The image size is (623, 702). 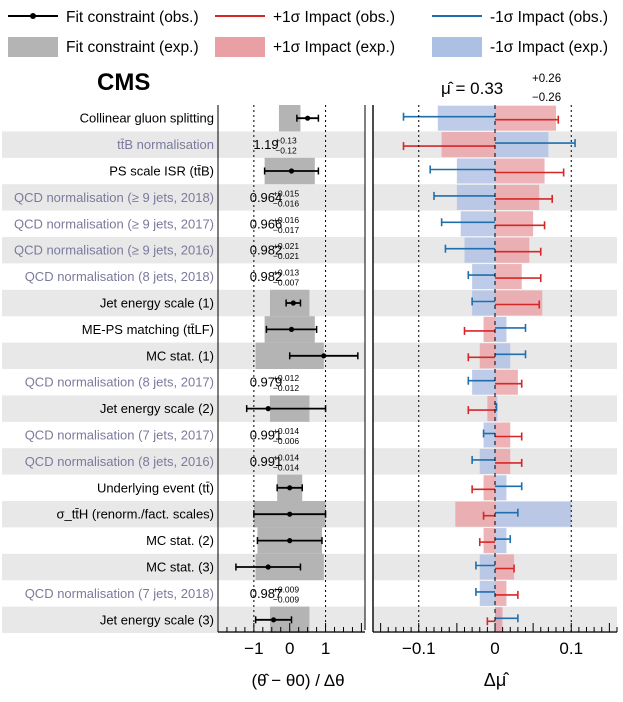 I want to click on norm-up: +0.012, so click(x=286, y=378).